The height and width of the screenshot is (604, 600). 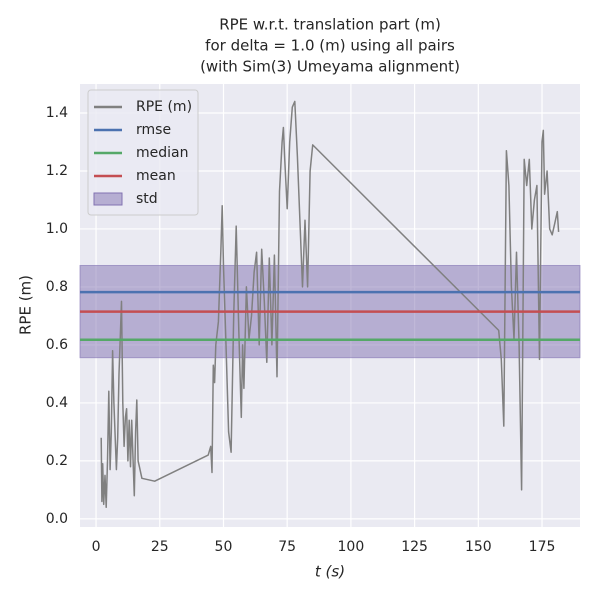 I want to click on y-tick-label: 0.6, so click(x=57, y=345).